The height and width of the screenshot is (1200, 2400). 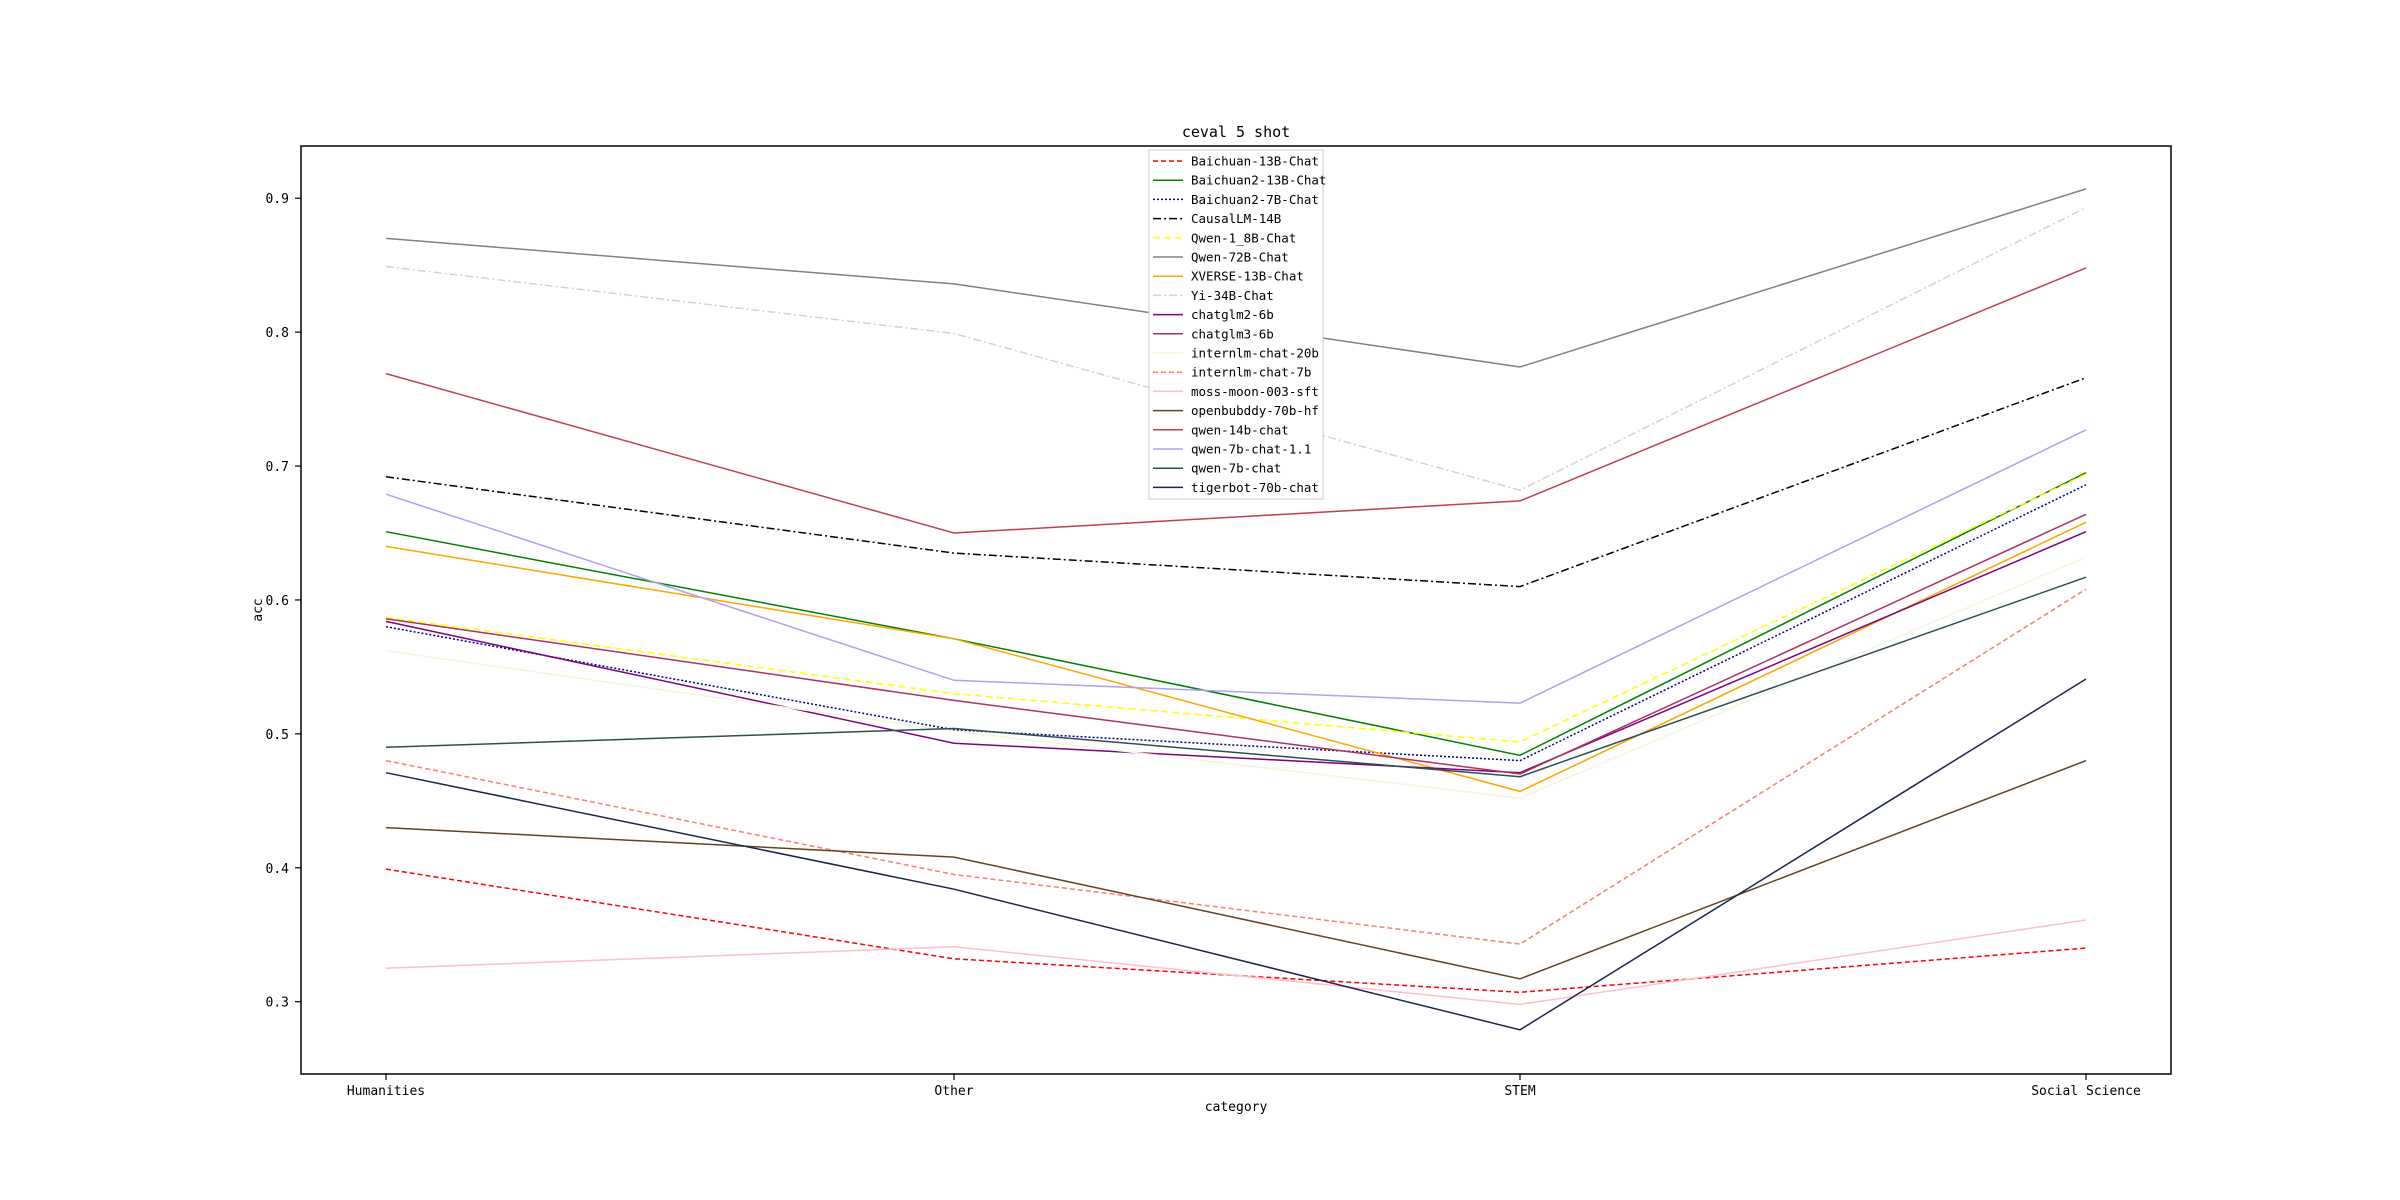 What do you see at coordinates (277, 333) in the screenshot?
I see `y-tick-label: 0.8` at bounding box center [277, 333].